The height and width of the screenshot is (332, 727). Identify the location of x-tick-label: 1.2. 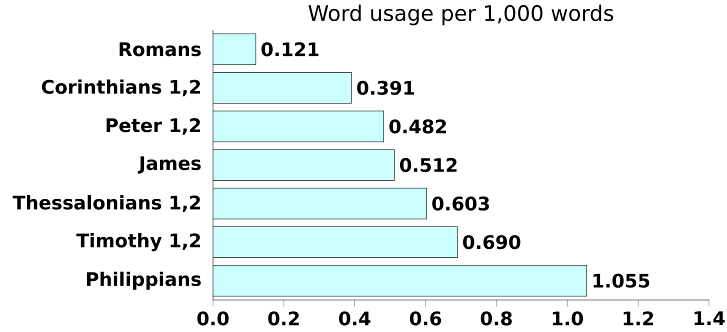
(639, 318).